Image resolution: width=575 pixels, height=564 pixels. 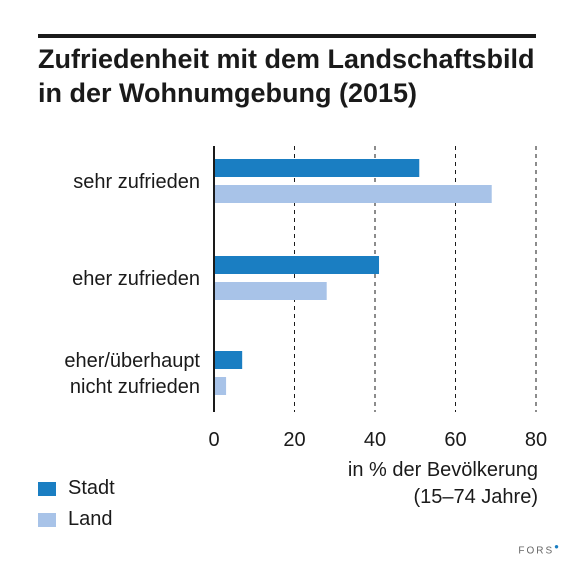 What do you see at coordinates (213, 440) in the screenshot?
I see `x-tick-label-0: 0` at bounding box center [213, 440].